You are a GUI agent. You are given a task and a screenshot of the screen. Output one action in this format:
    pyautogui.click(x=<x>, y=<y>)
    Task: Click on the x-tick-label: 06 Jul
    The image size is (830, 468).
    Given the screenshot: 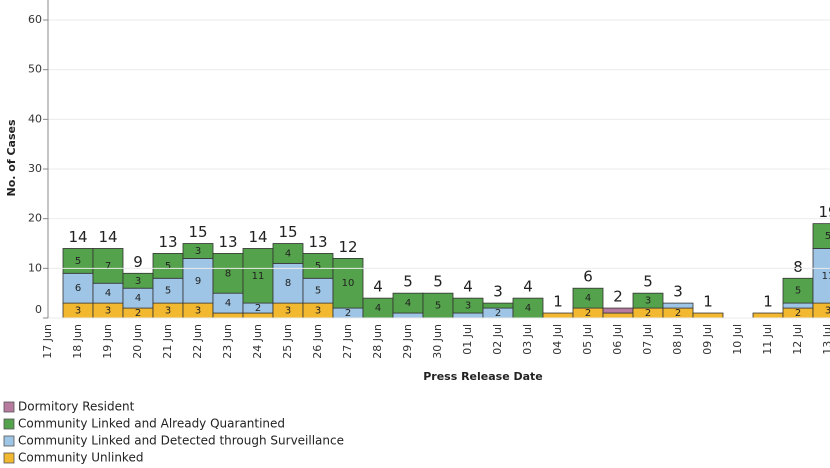 What is the action you would take?
    pyautogui.click(x=617, y=339)
    